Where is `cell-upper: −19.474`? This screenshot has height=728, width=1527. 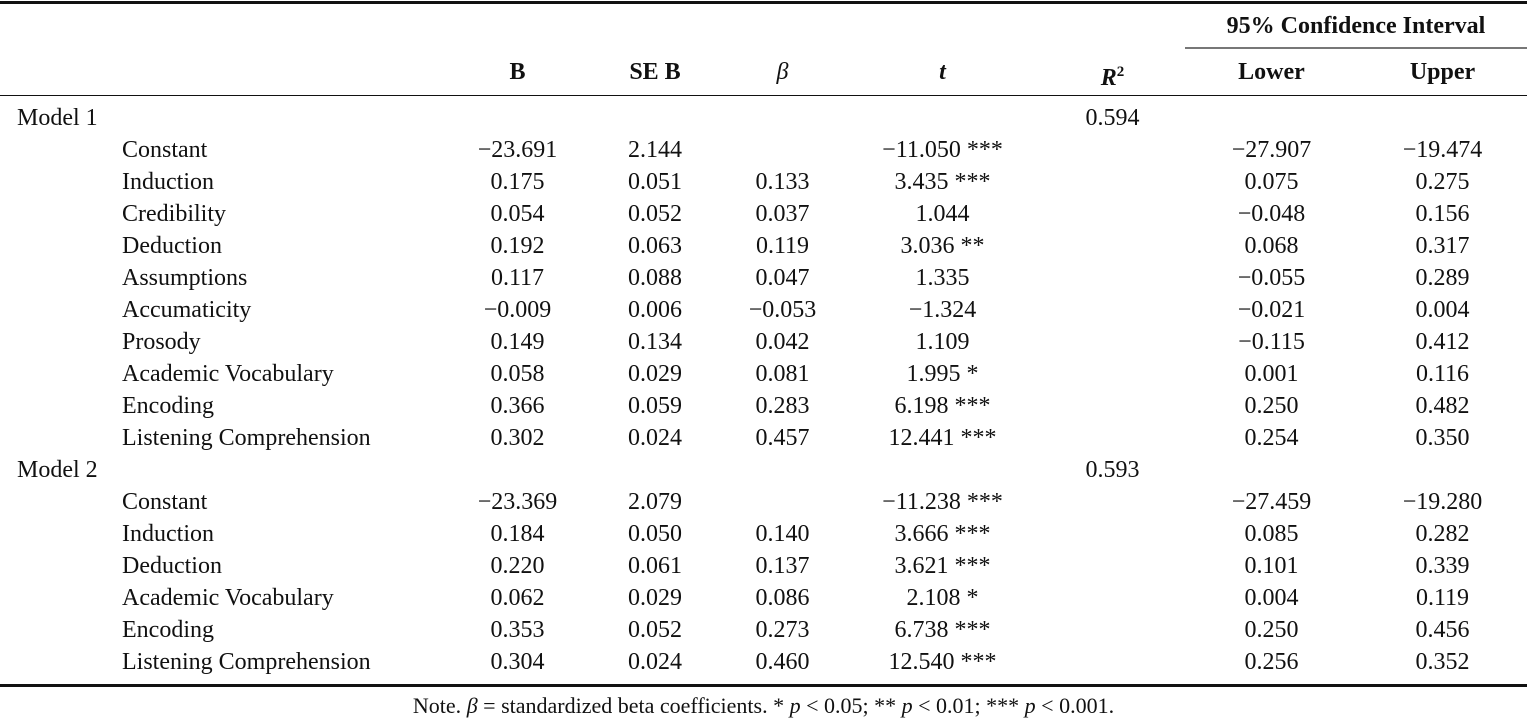
cell-upper: −19.474 is located at coordinates (1442, 150).